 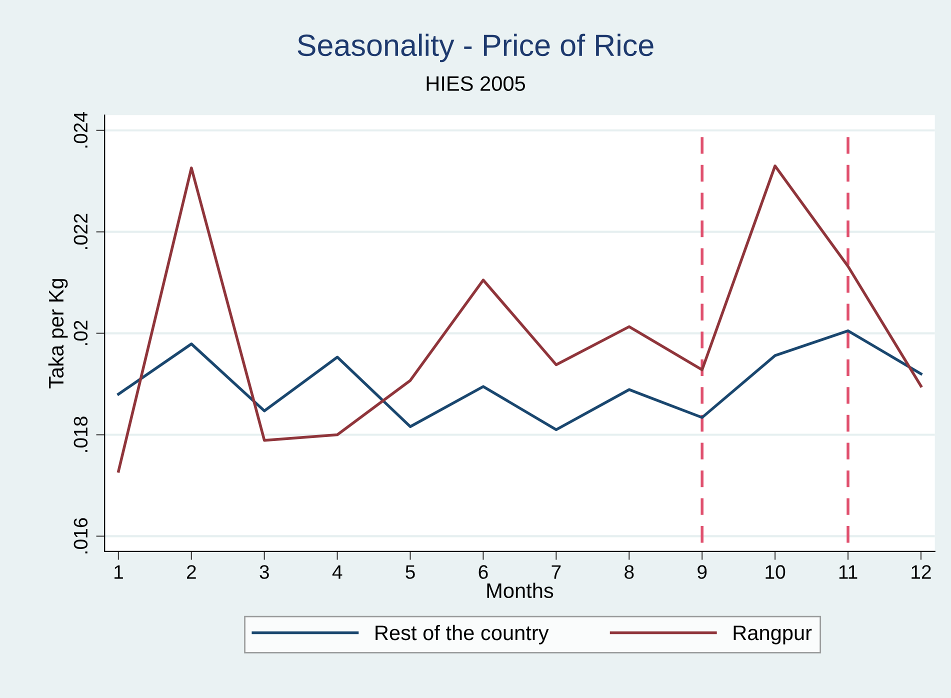 I want to click on x-tick-label: 9, so click(x=702, y=572).